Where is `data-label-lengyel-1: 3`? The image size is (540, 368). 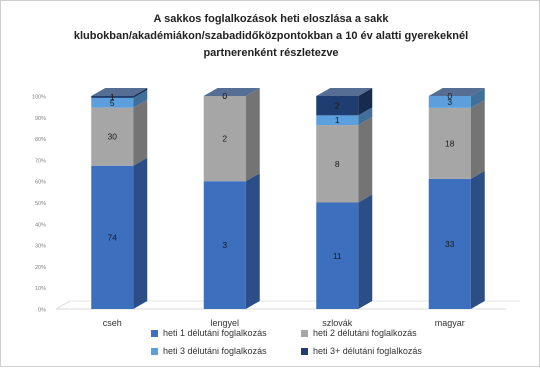
data-label-lengyel-1: 3 is located at coordinates (224, 245).